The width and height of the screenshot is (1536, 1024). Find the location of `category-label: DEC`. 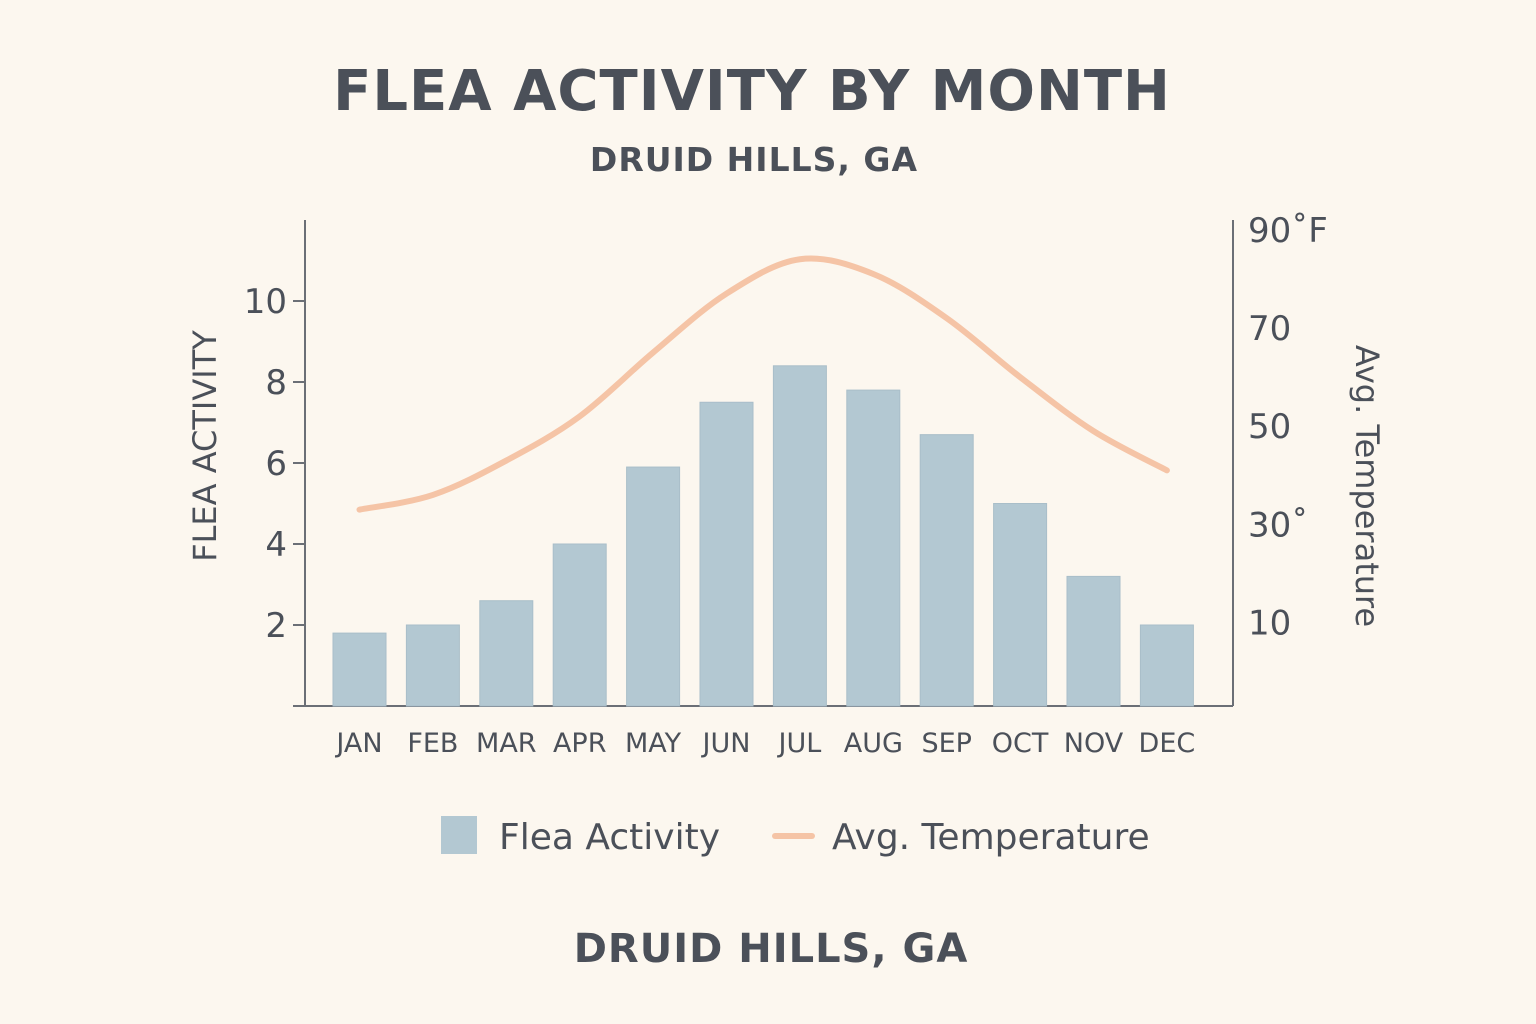

category-label: DEC is located at coordinates (1167, 743).